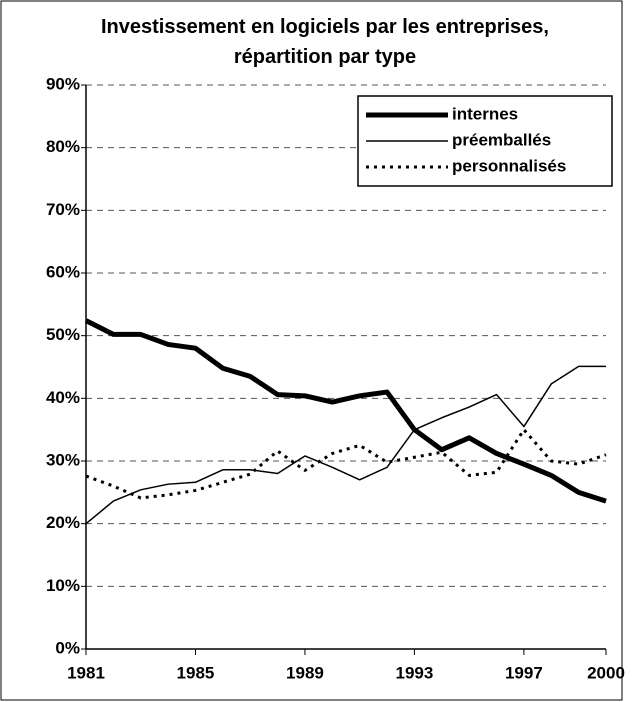 The image size is (635, 702). I want to click on legend-label: internes, so click(485, 113).